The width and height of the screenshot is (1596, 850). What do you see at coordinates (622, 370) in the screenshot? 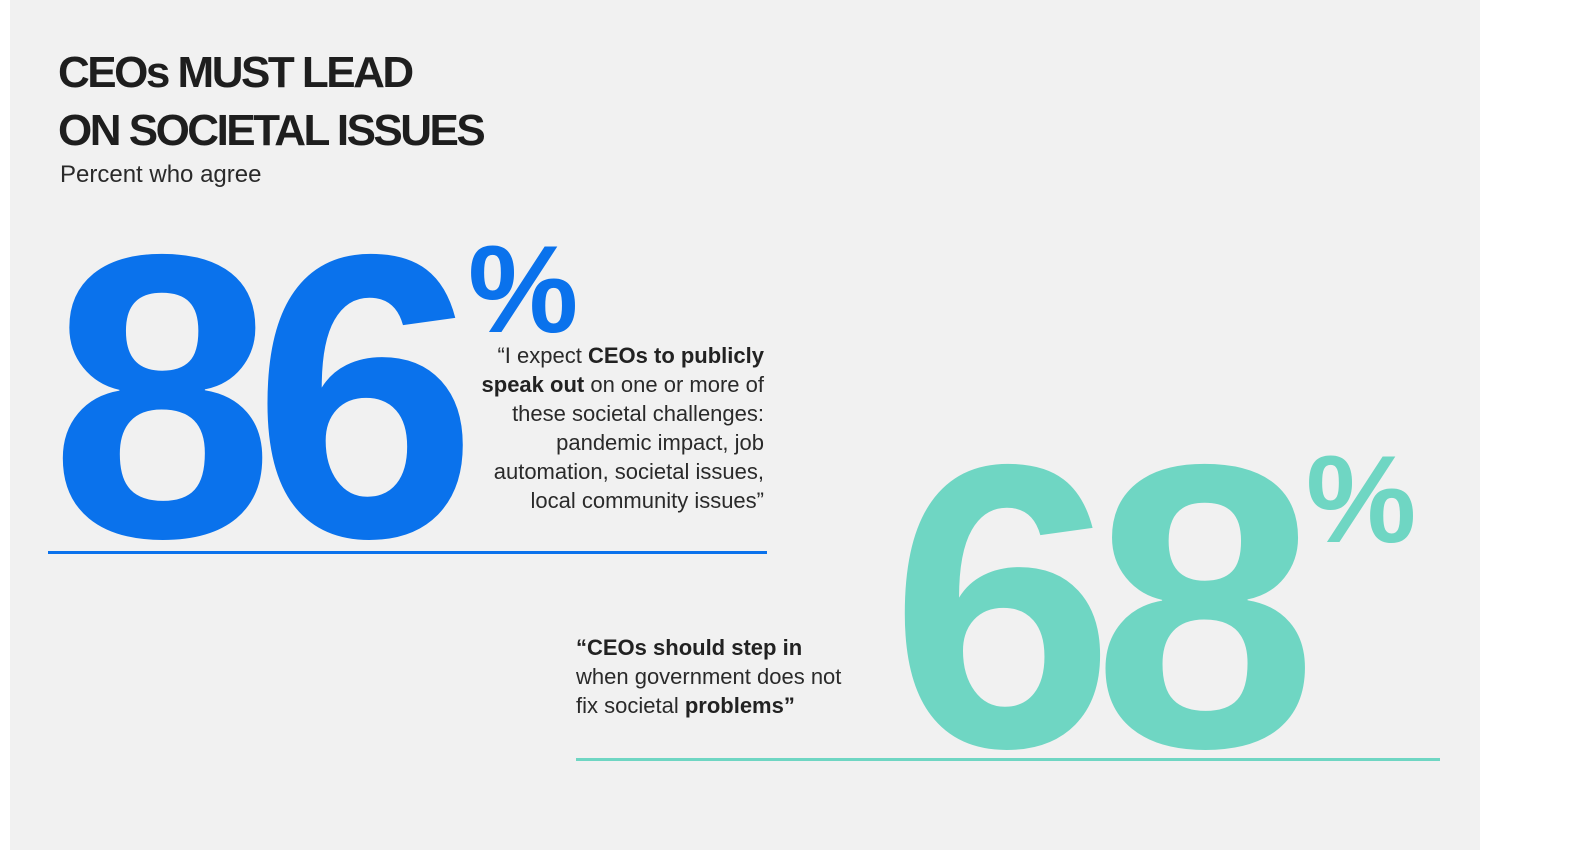
I see `quote-segment: CEOs to publicly speak out` at bounding box center [622, 370].